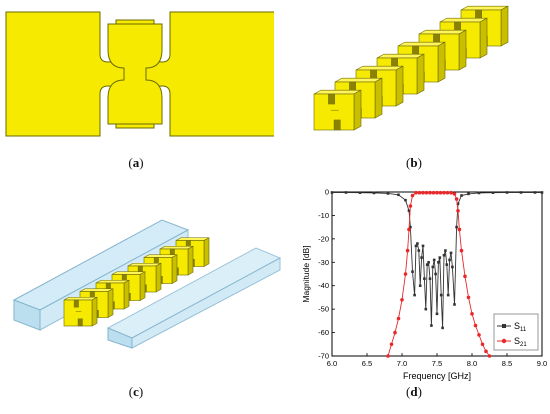 The image size is (550, 414). I want to click on y-tick-label: -60, so click(323, 332).